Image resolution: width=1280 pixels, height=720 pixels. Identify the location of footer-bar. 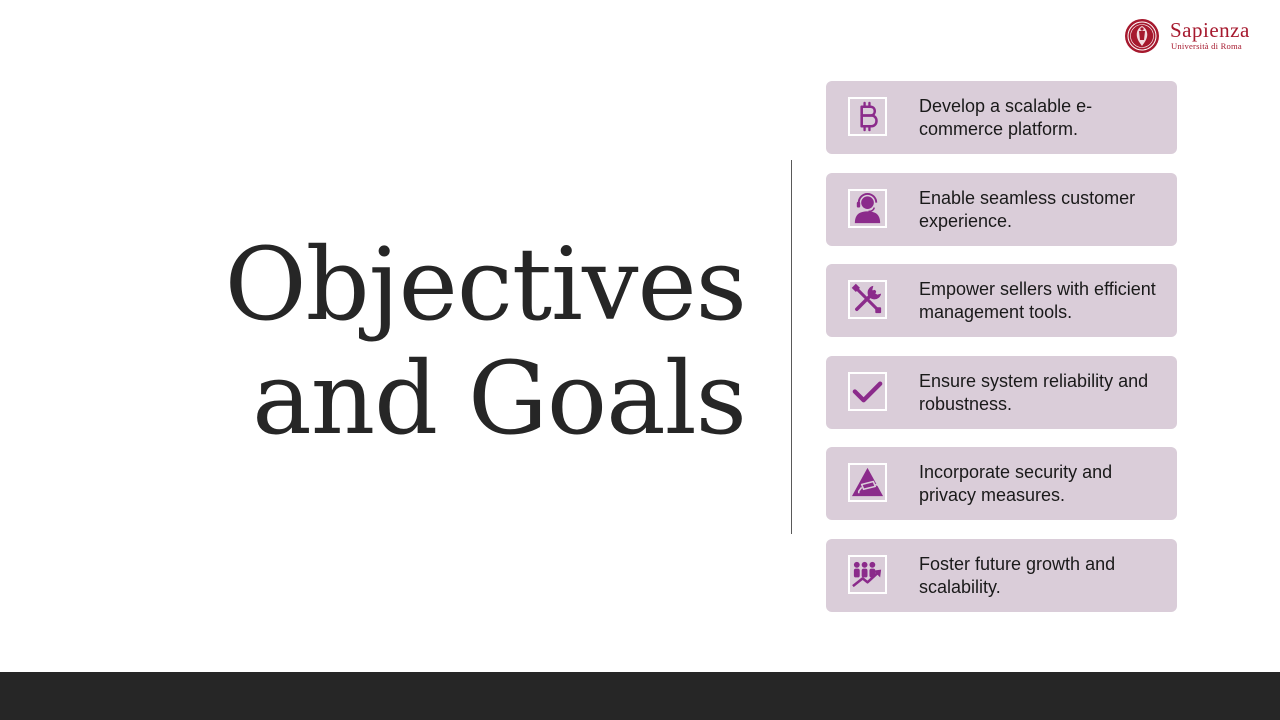
(640, 696).